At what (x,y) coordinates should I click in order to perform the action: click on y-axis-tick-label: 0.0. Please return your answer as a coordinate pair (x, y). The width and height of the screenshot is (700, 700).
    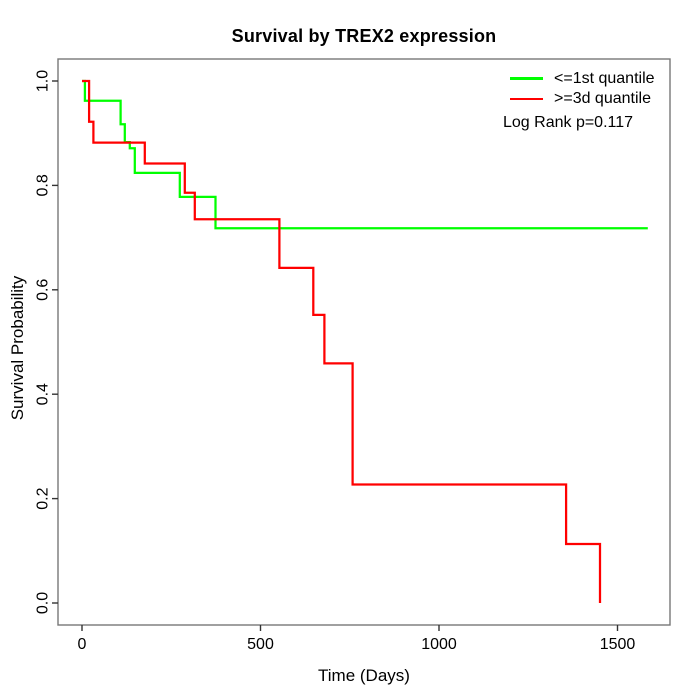
    Looking at the image, I should click on (43, 603).